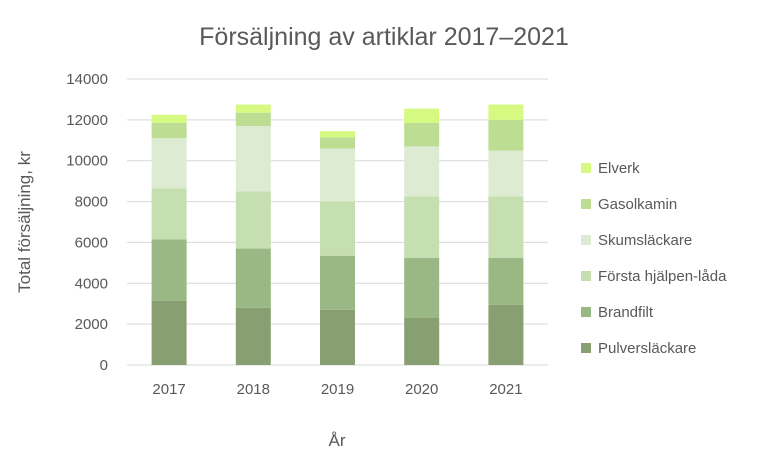 The image size is (768, 460). Describe the element at coordinates (87, 120) in the screenshot. I see `y-tick-label: 12000` at that location.